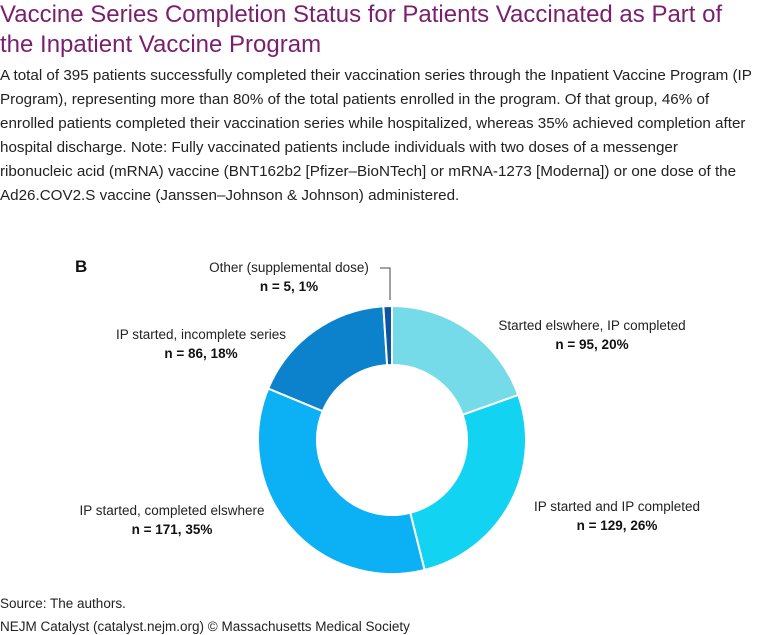 The image size is (759, 635). Describe the element at coordinates (171, 510) in the screenshot. I see `label-ip-started-completed-elsewhere-name: IP started, completed elswhere` at that location.